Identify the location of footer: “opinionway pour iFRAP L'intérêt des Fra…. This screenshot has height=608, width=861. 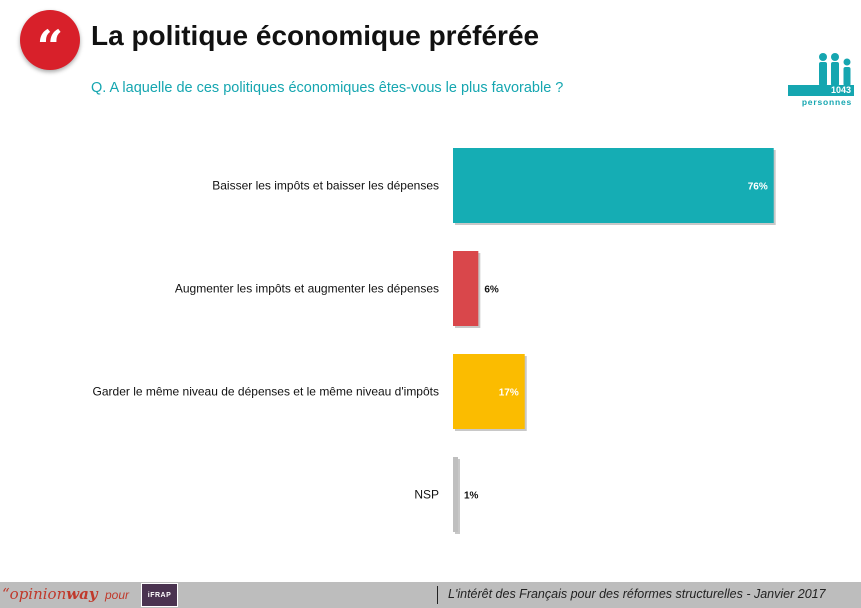
(430, 595).